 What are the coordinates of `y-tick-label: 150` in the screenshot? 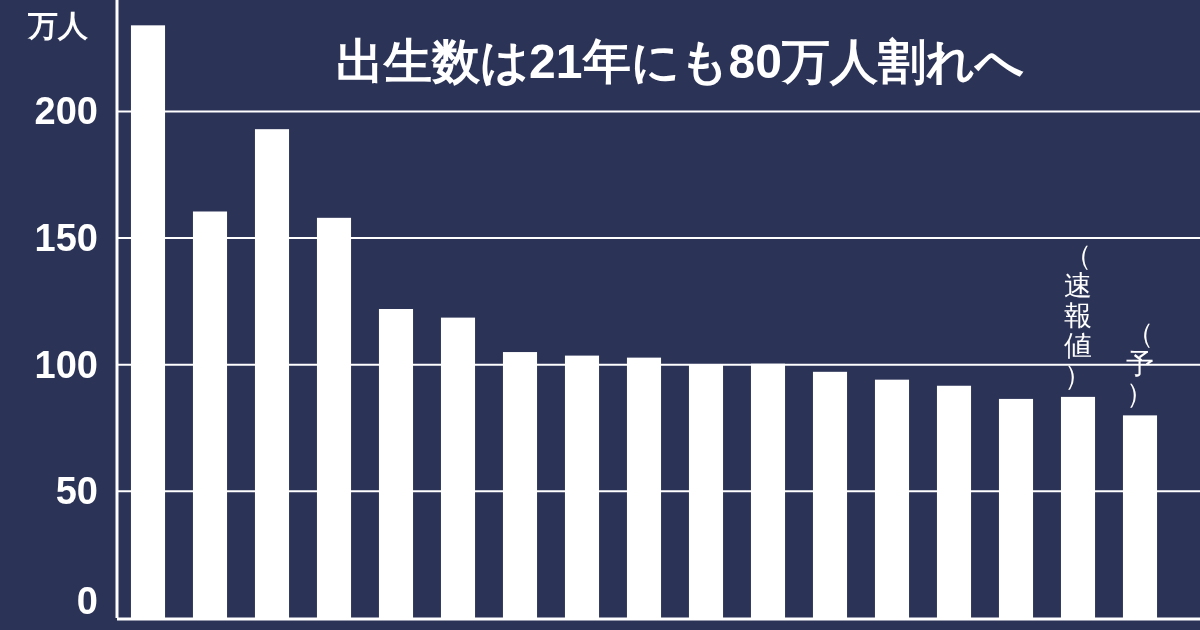 It's located at (66, 238).